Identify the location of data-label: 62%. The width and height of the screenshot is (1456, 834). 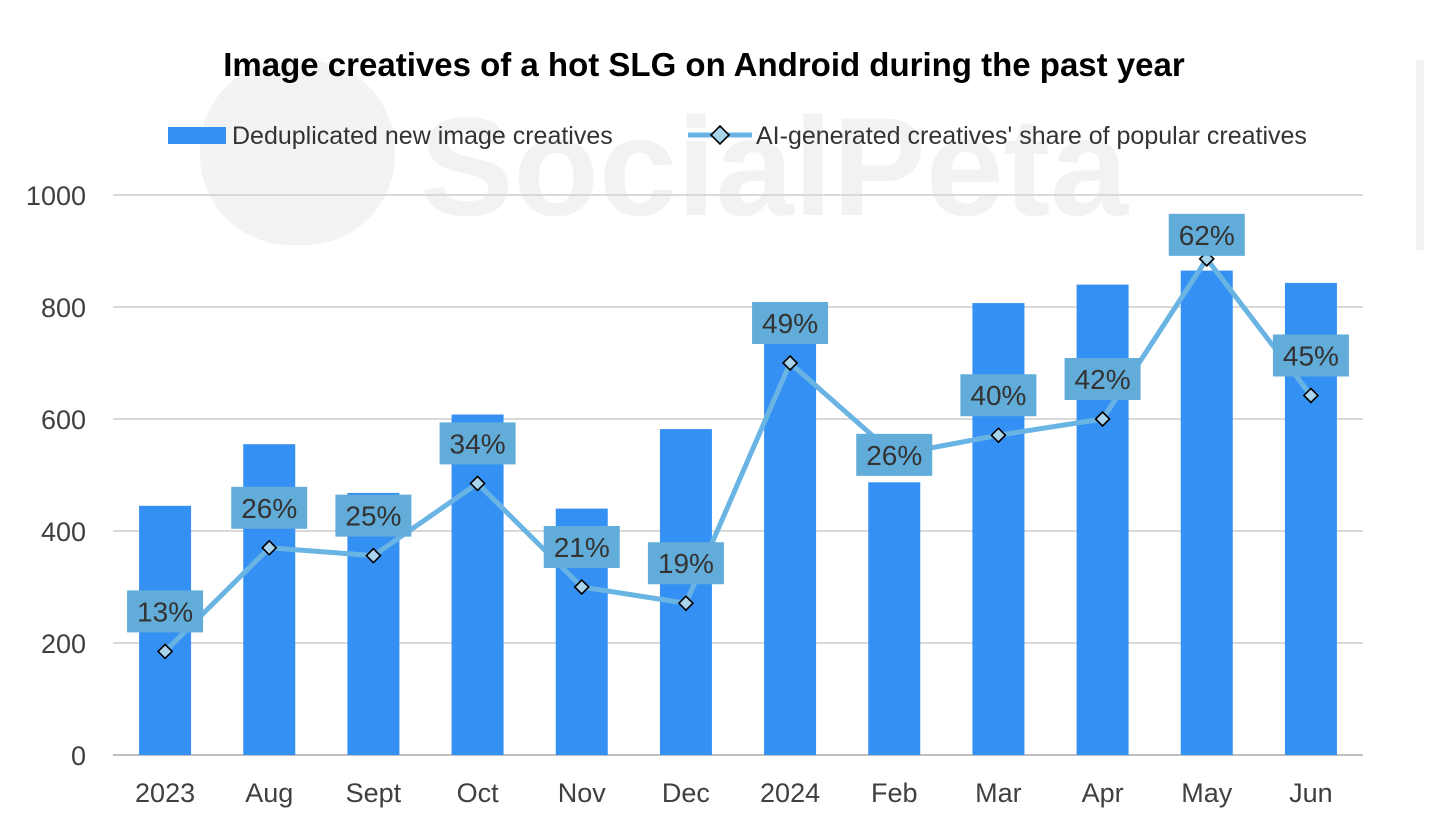
(1207, 235).